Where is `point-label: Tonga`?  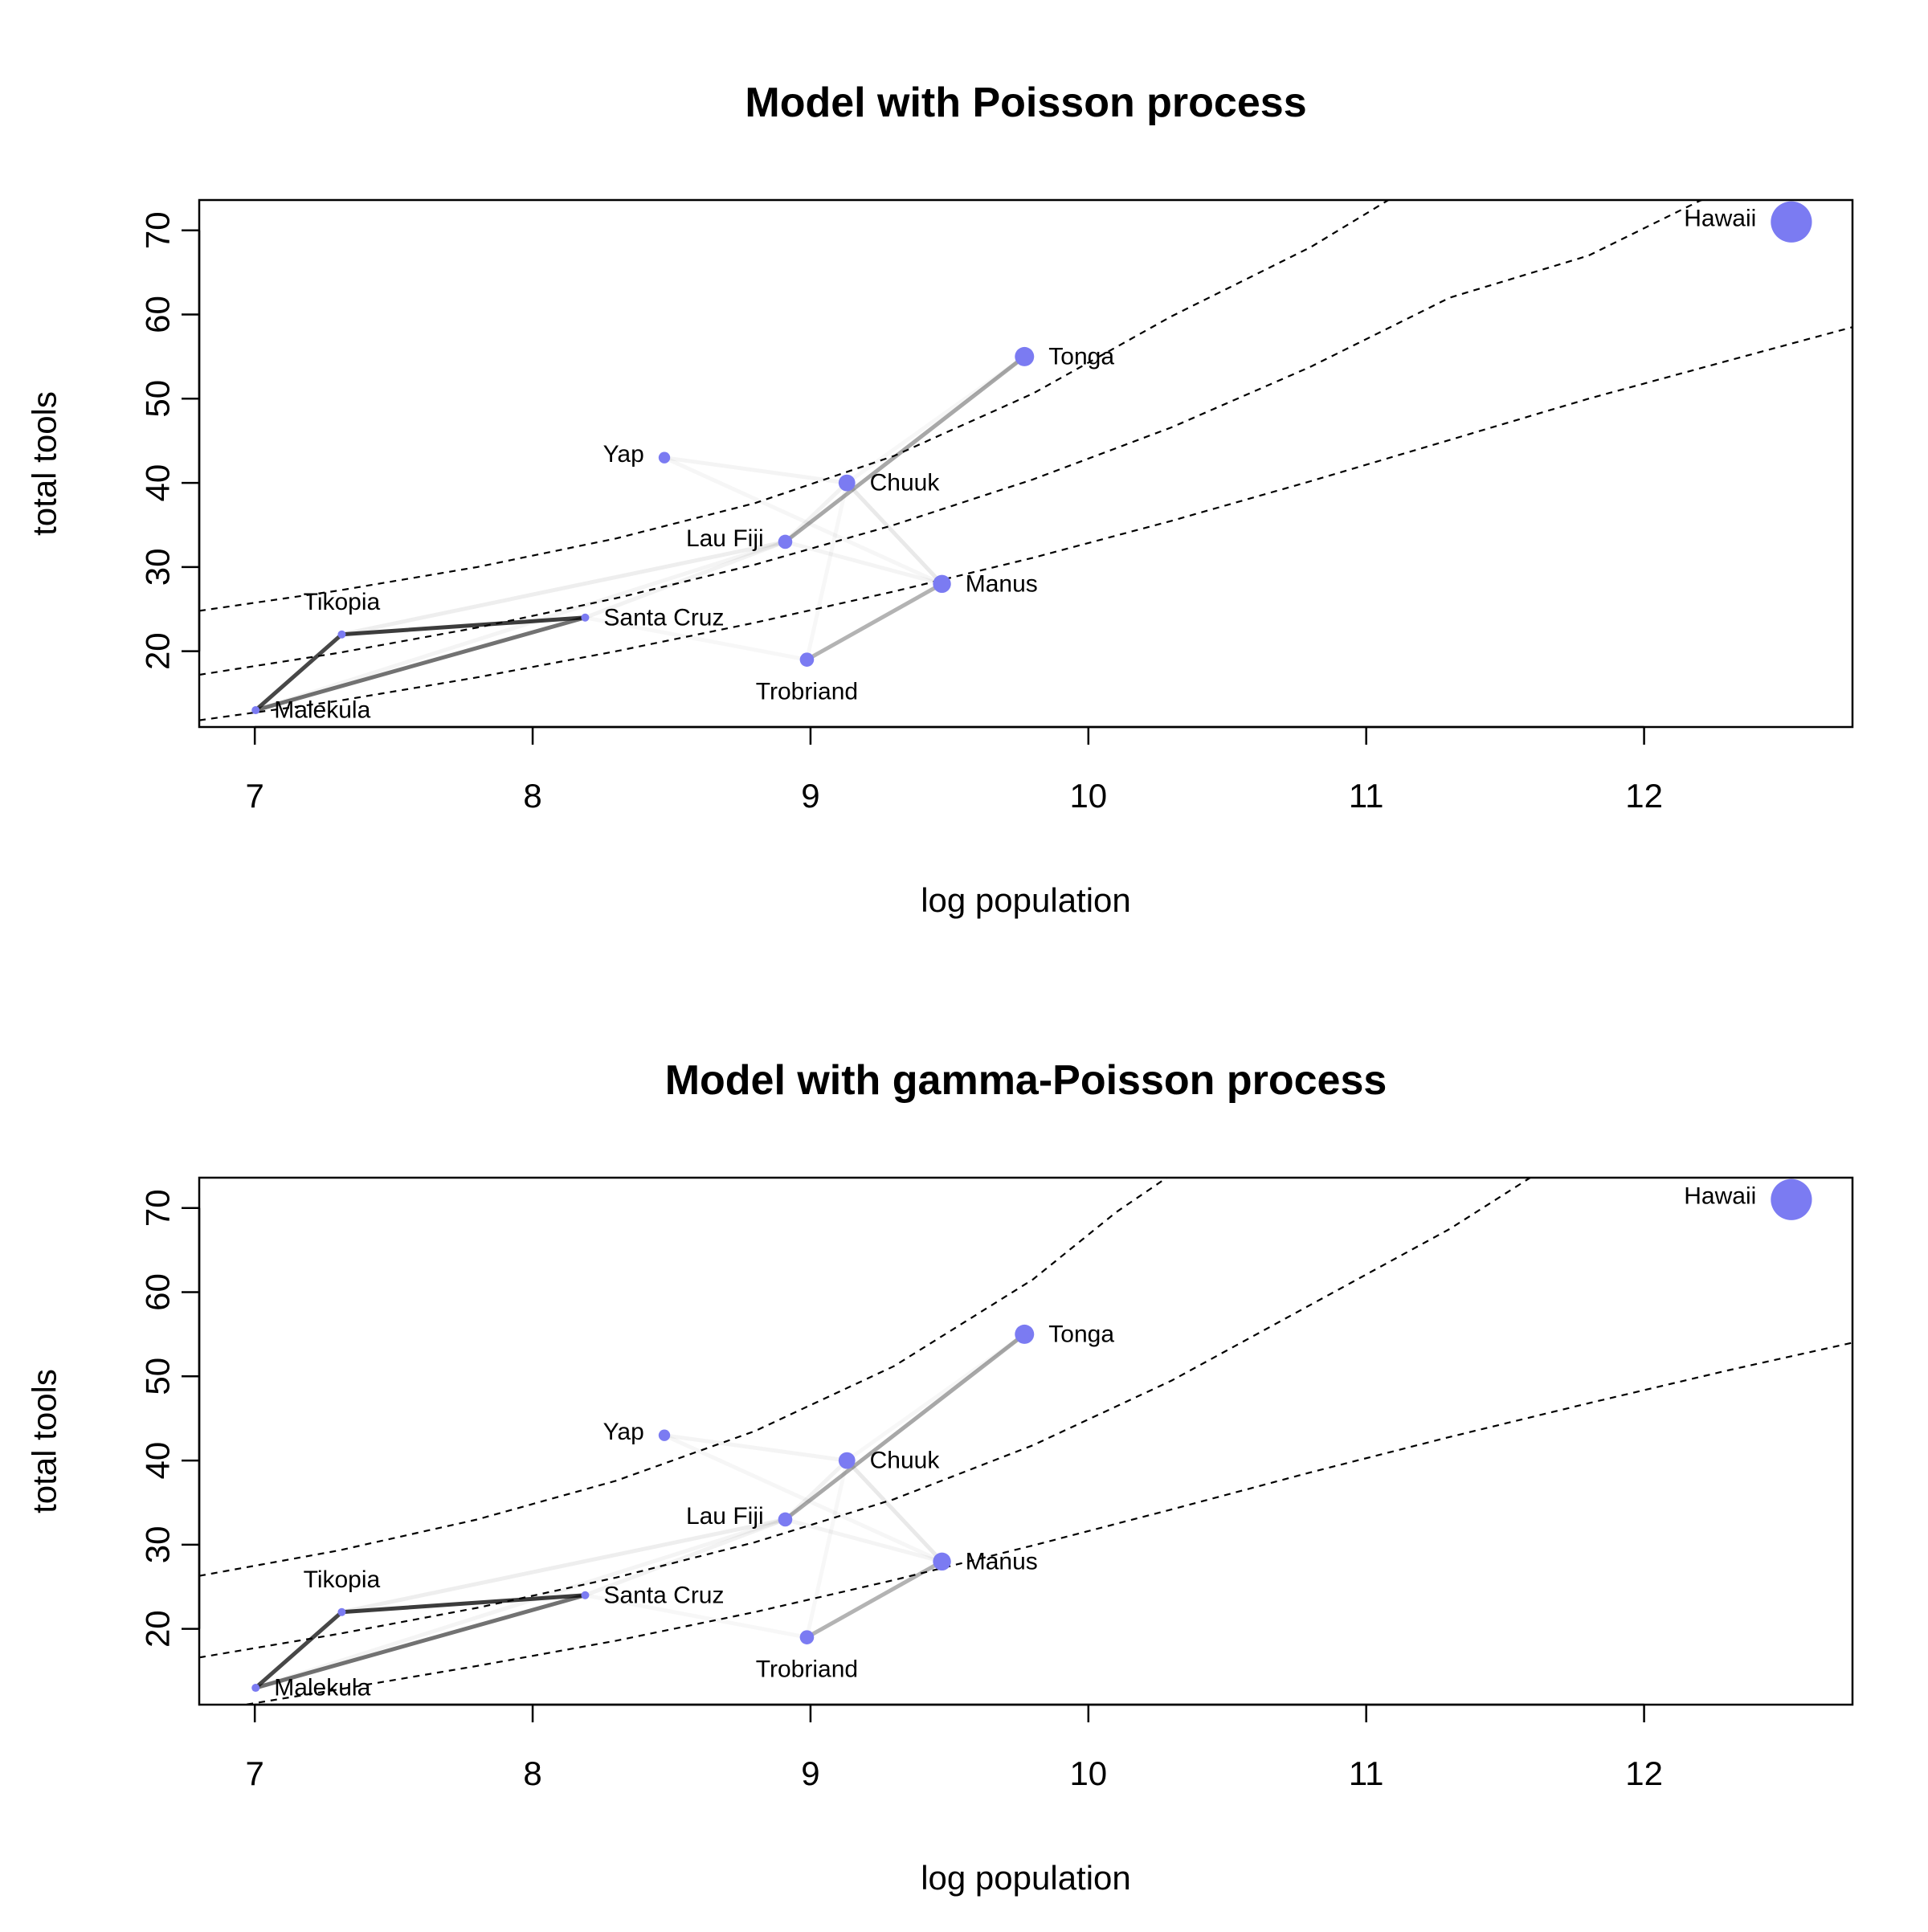 point-label: Tonga is located at coordinates (1081, 1334).